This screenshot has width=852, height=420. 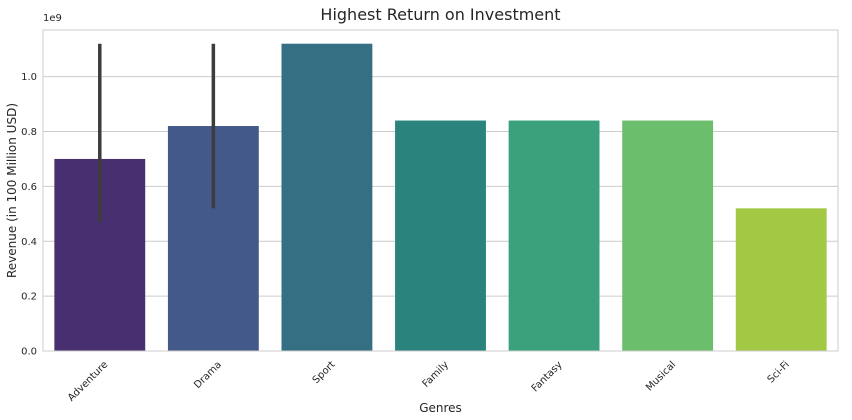 I want to click on y-tick-label: 0.8, so click(x=29, y=132).